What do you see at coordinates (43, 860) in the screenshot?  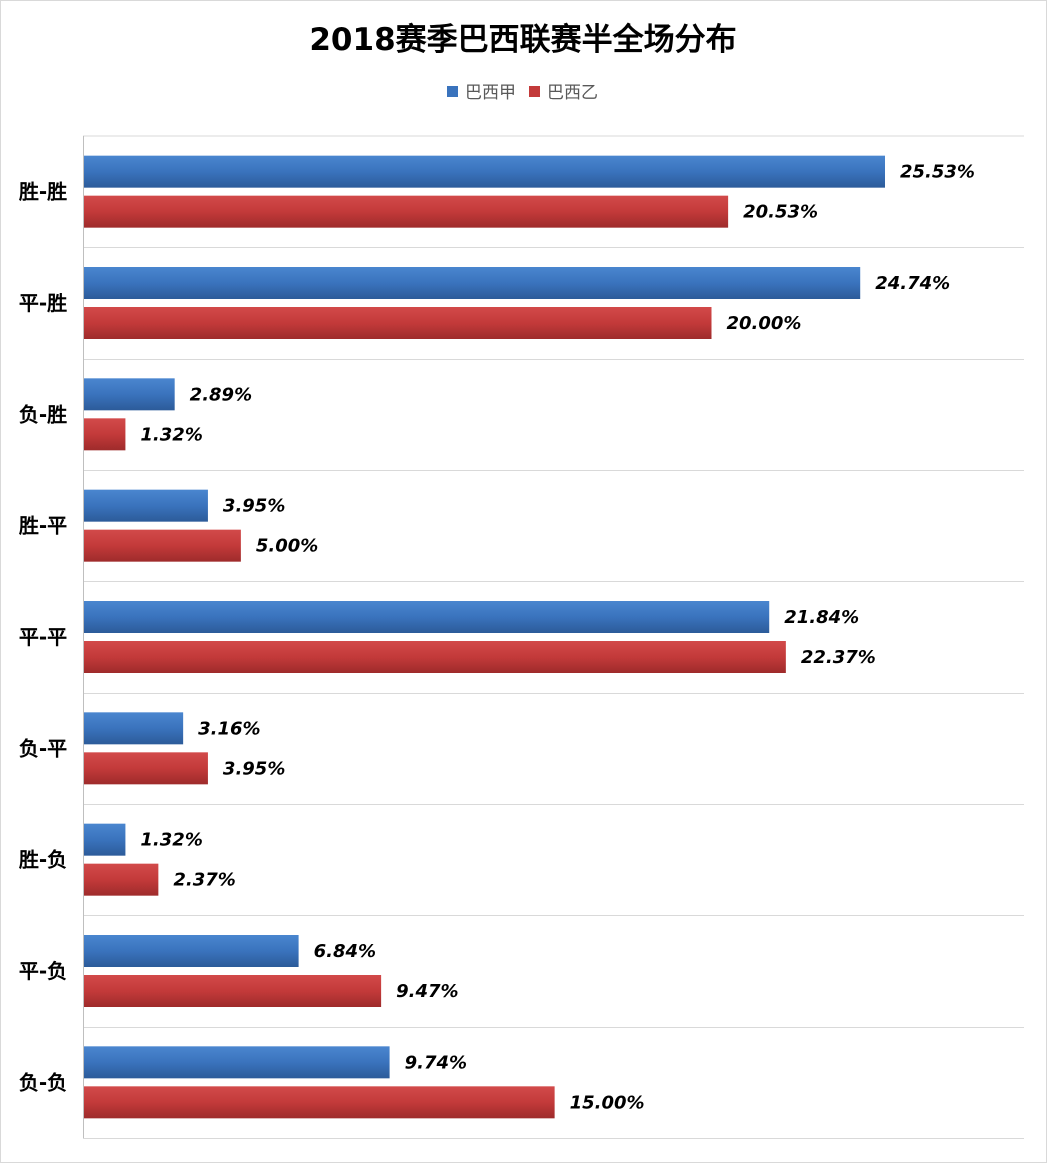 I see `category-label-6: 胜-负` at bounding box center [43, 860].